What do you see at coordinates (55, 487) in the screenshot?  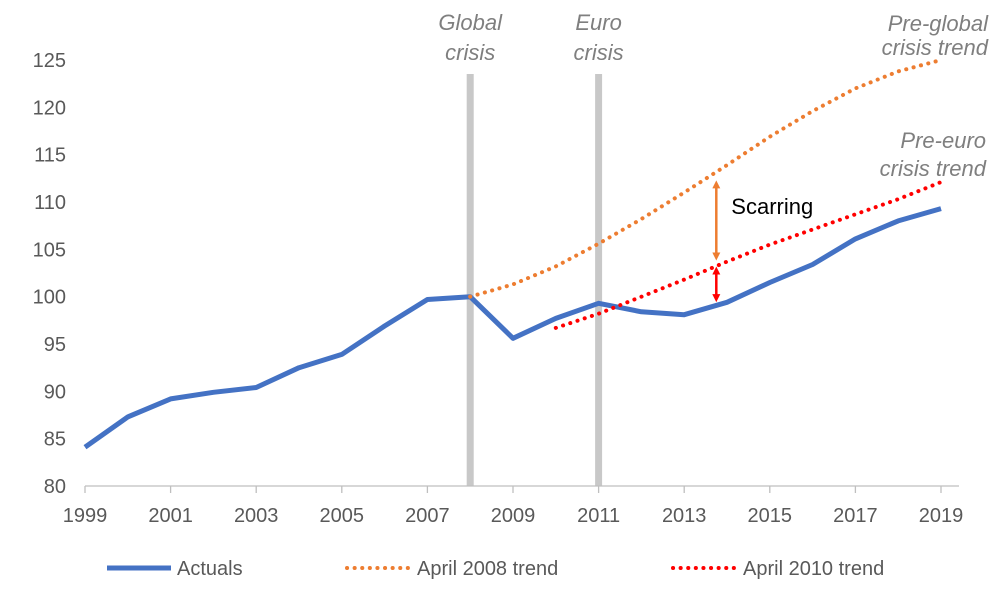 I see `y-tick-label-80: 80` at bounding box center [55, 487].